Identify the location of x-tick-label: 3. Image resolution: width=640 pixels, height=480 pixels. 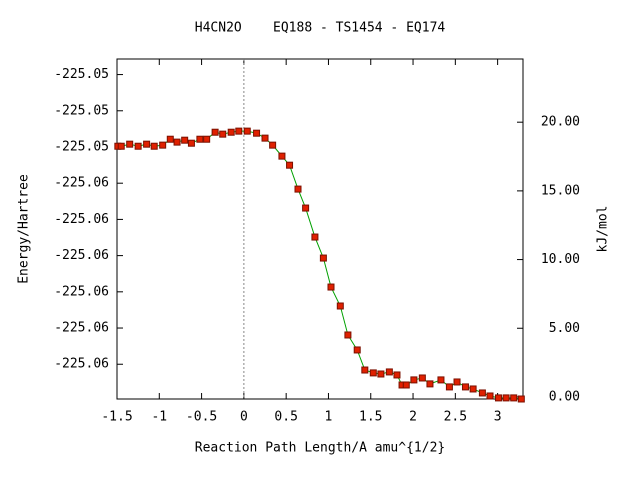
(498, 417).